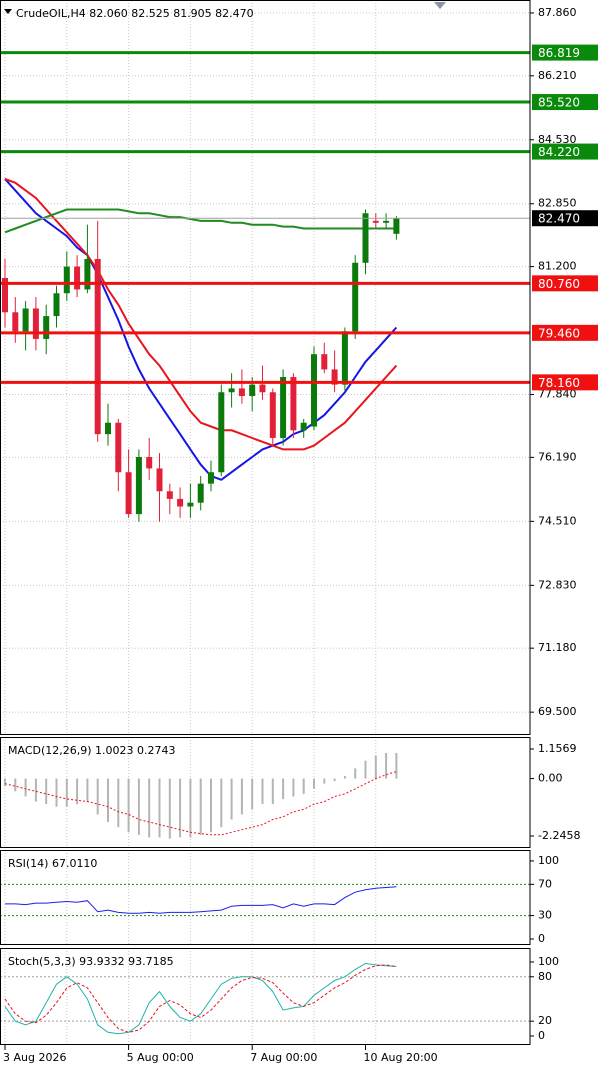 This screenshot has height=1073, width=600. What do you see at coordinates (200, 221) in the screenshot?
I see `moving-average` at bounding box center [200, 221].